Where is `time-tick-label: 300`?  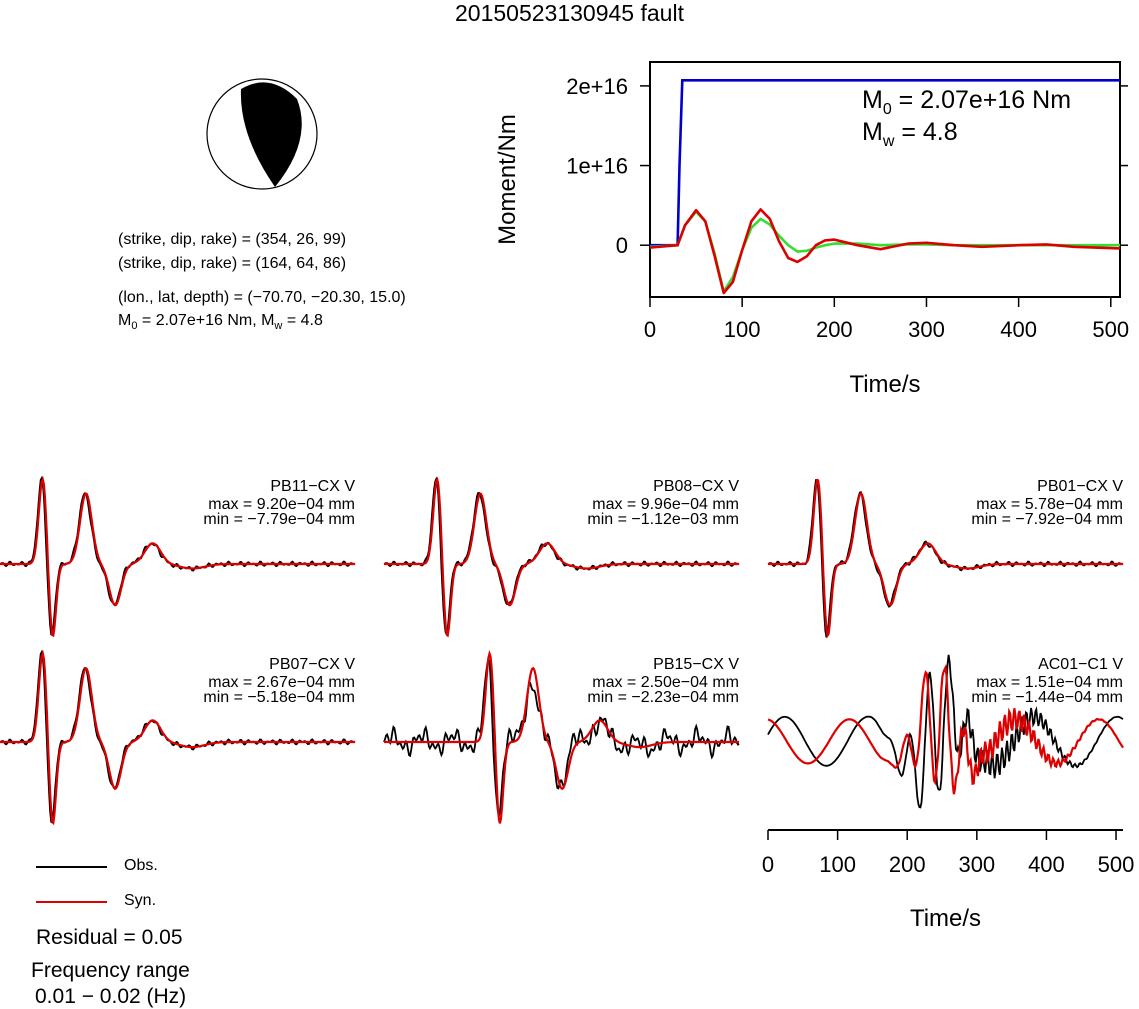
time-tick-label: 300 is located at coordinates (976, 864).